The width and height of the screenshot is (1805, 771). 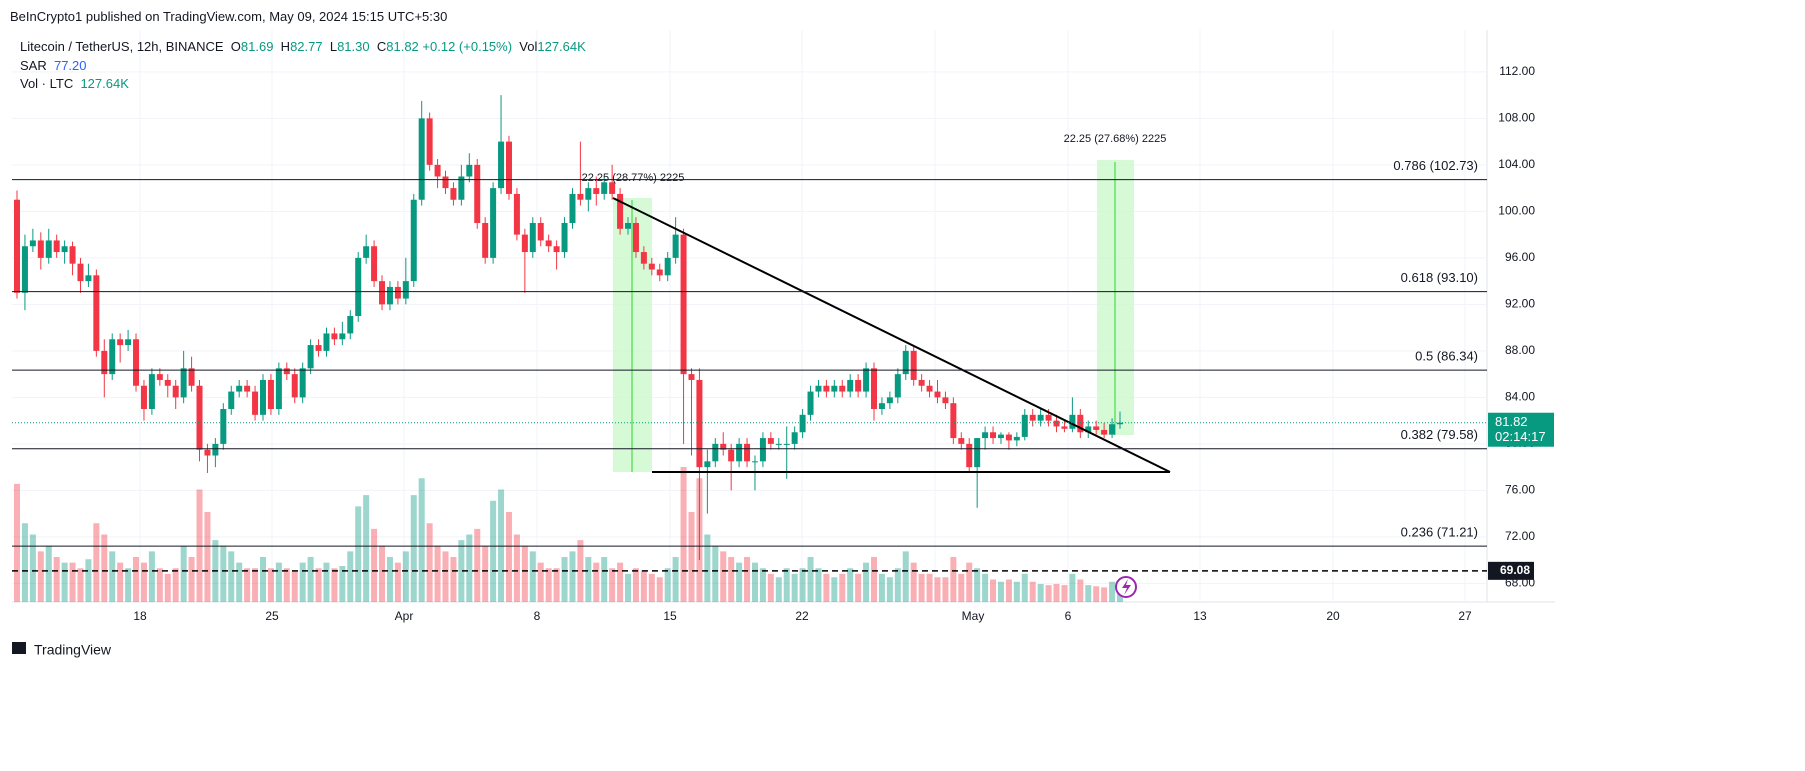 I want to click on vol-label: Vol, so click(x=528, y=46).